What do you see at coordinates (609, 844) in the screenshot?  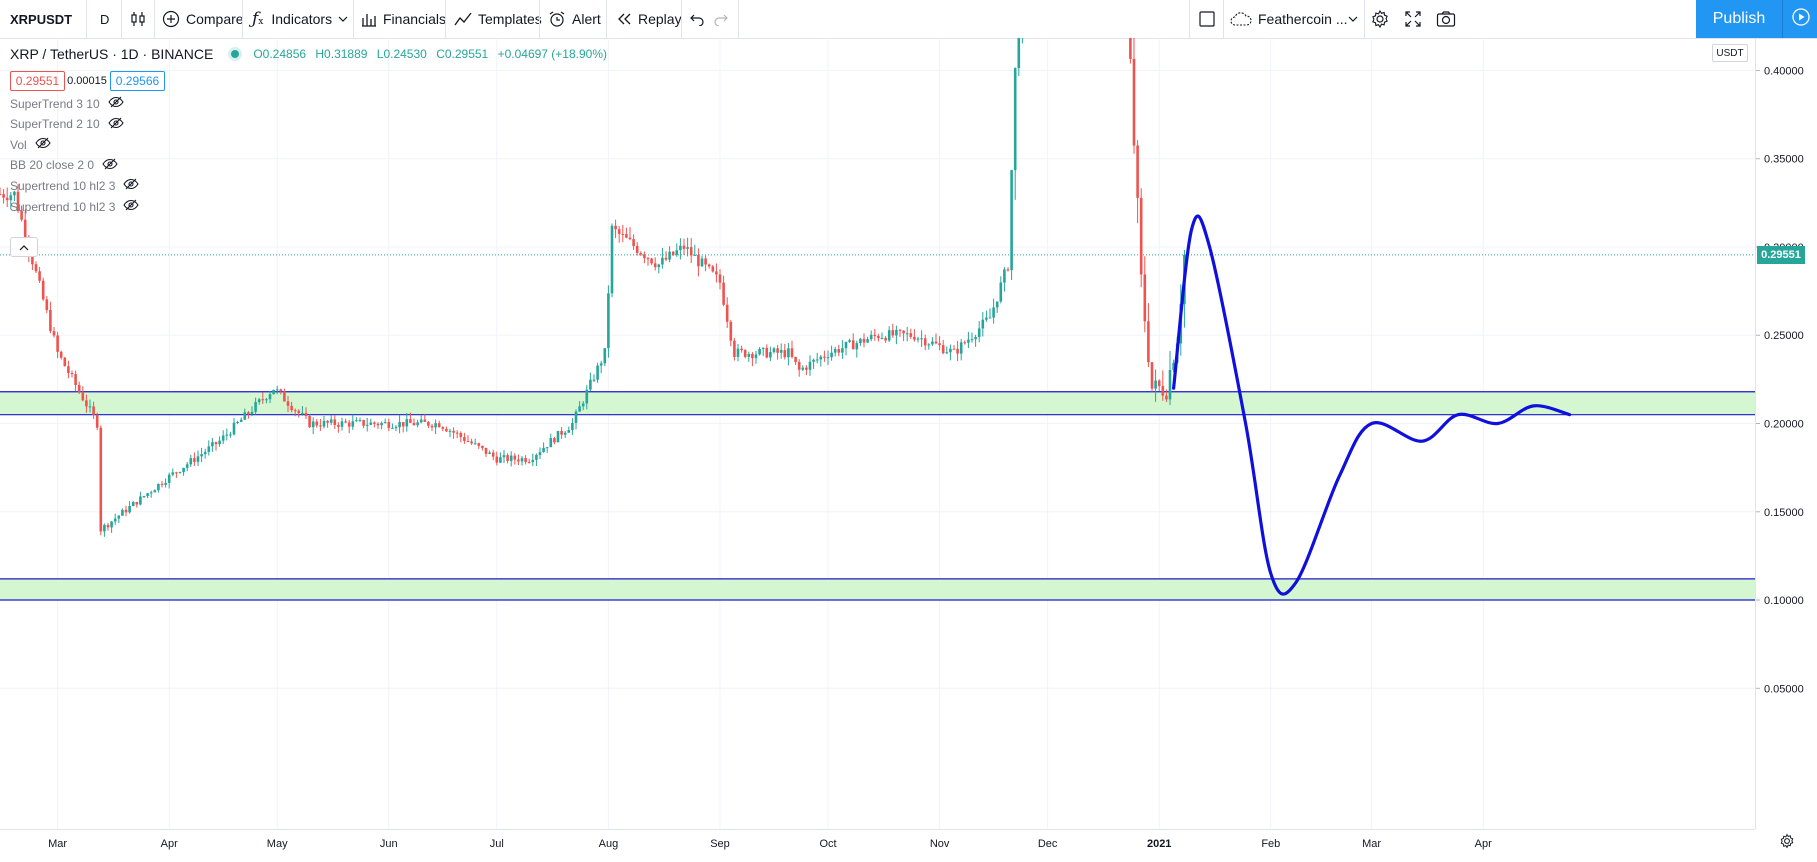 I see `time-label: Aug` at bounding box center [609, 844].